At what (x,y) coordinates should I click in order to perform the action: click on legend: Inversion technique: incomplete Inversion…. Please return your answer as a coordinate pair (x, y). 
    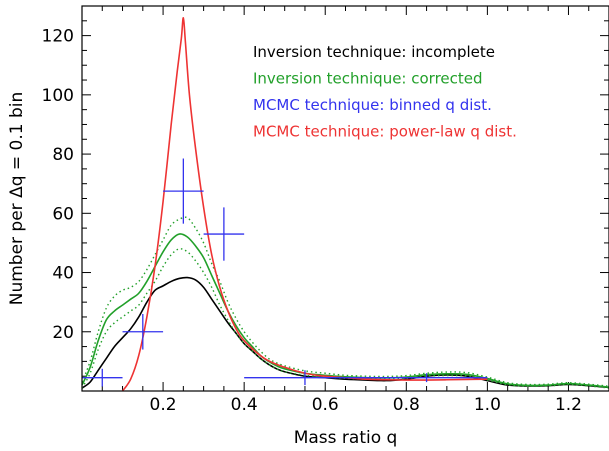
    Looking at the image, I should click on (385, 92).